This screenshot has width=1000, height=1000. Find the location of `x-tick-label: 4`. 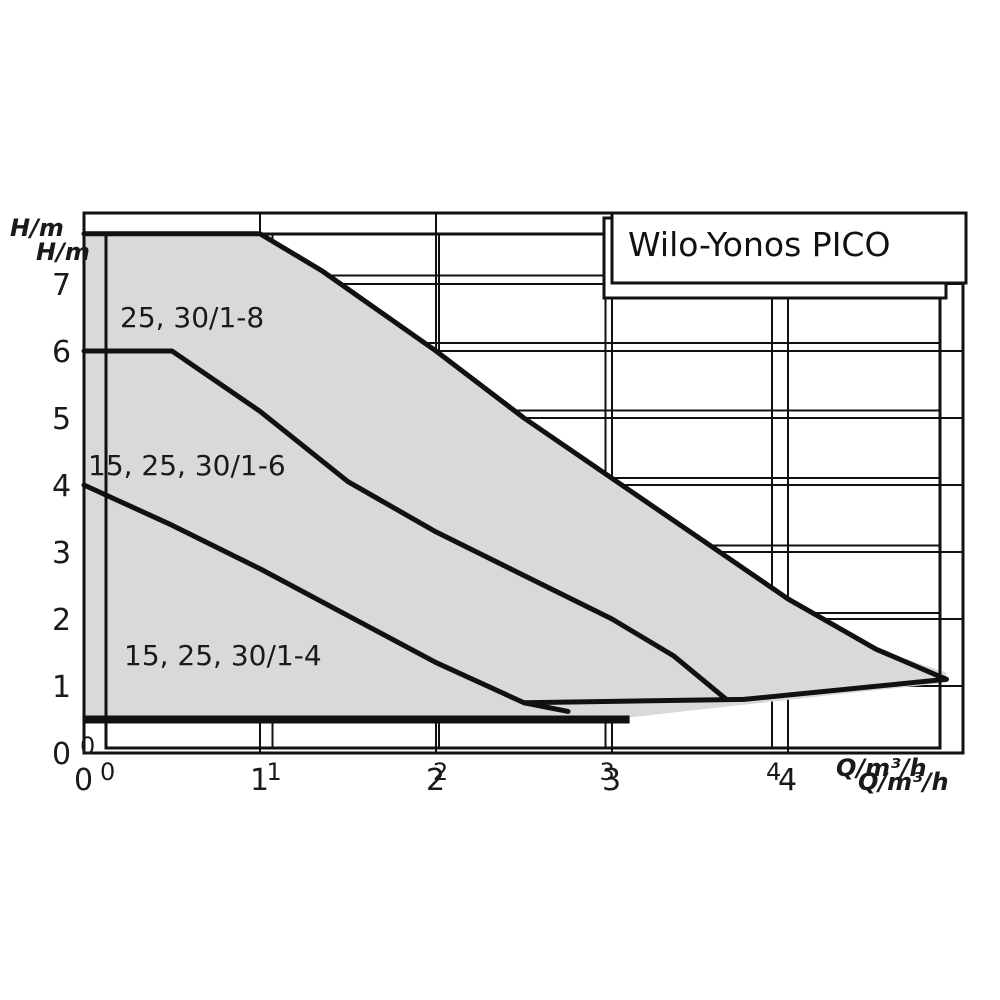

x-tick-label: 4 is located at coordinates (787, 780).